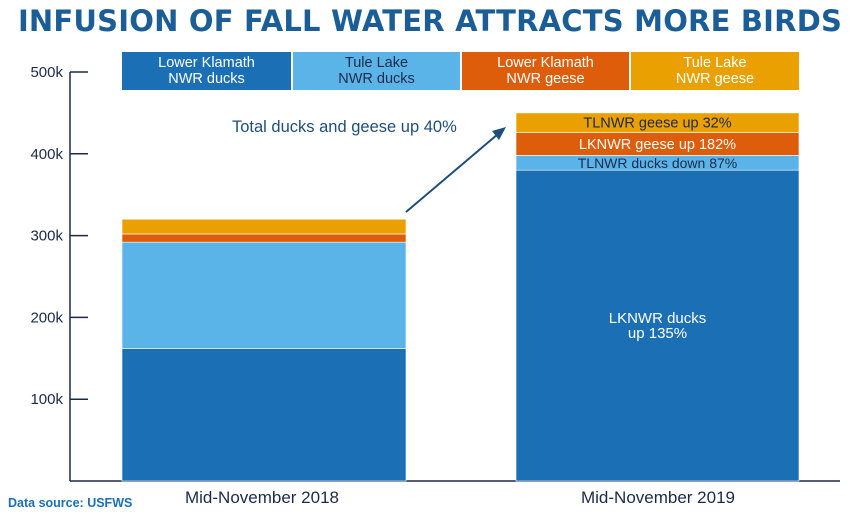  I want to click on annotation-arrow-line, so click(452, 173).